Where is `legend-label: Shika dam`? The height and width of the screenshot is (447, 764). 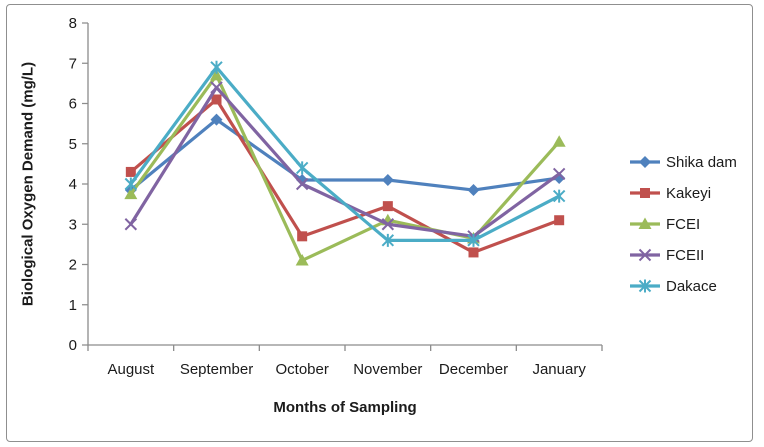
legend-label: Shika dam is located at coordinates (701, 162).